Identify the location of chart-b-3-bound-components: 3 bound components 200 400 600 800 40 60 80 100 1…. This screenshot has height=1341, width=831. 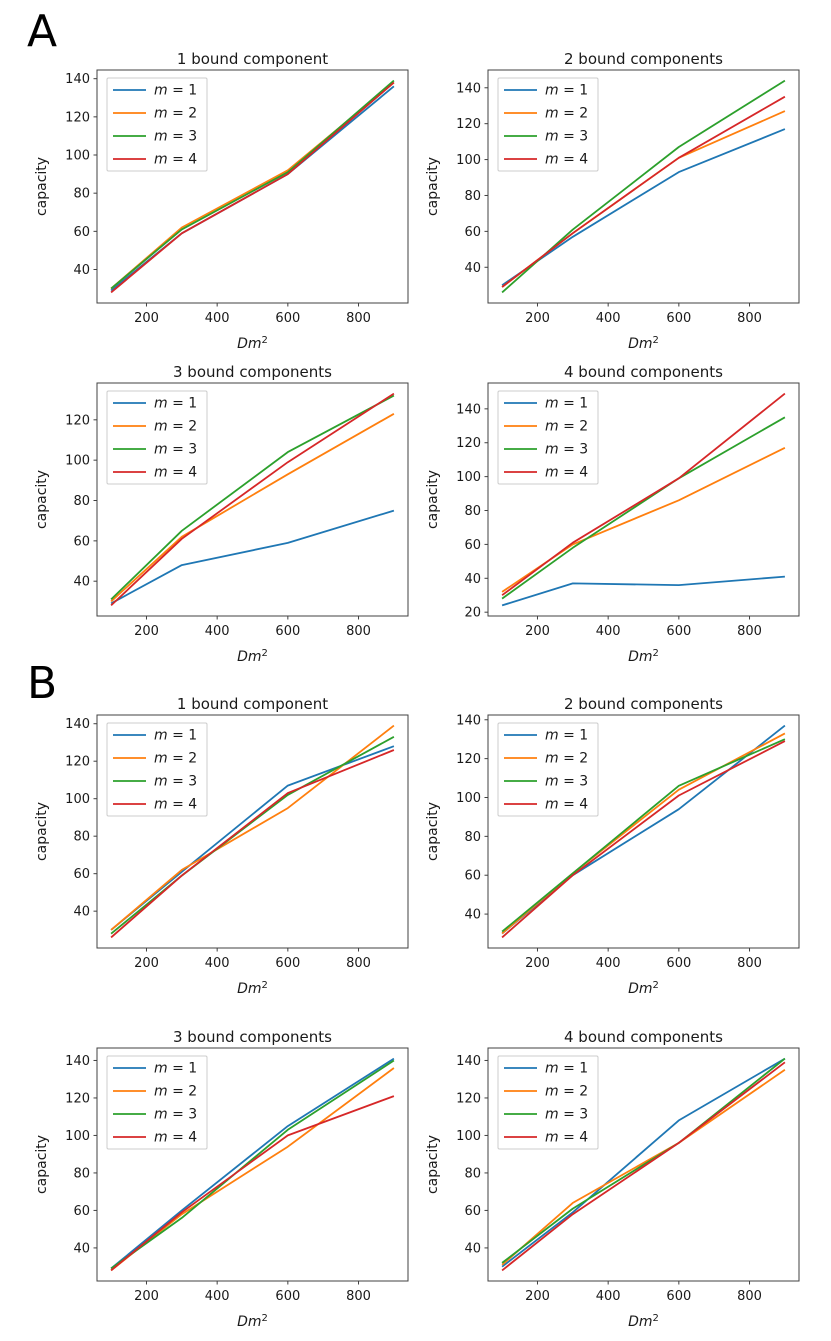
(207, 1173).